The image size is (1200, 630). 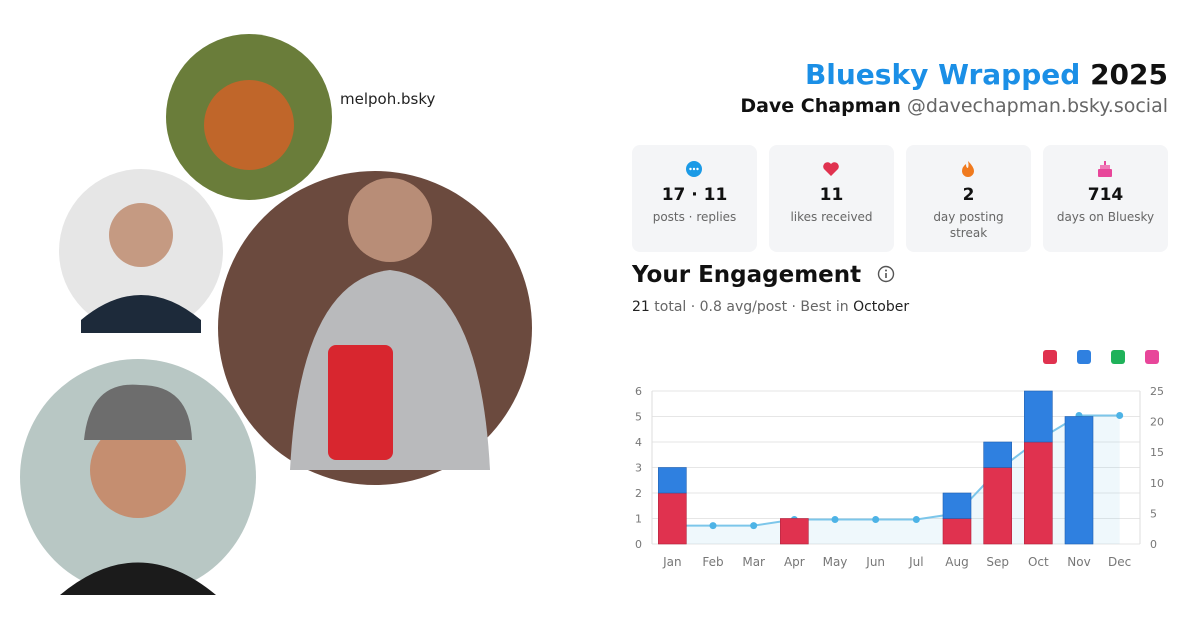 What do you see at coordinates (753, 562) in the screenshot?
I see `x-tick-label: Mar` at bounding box center [753, 562].